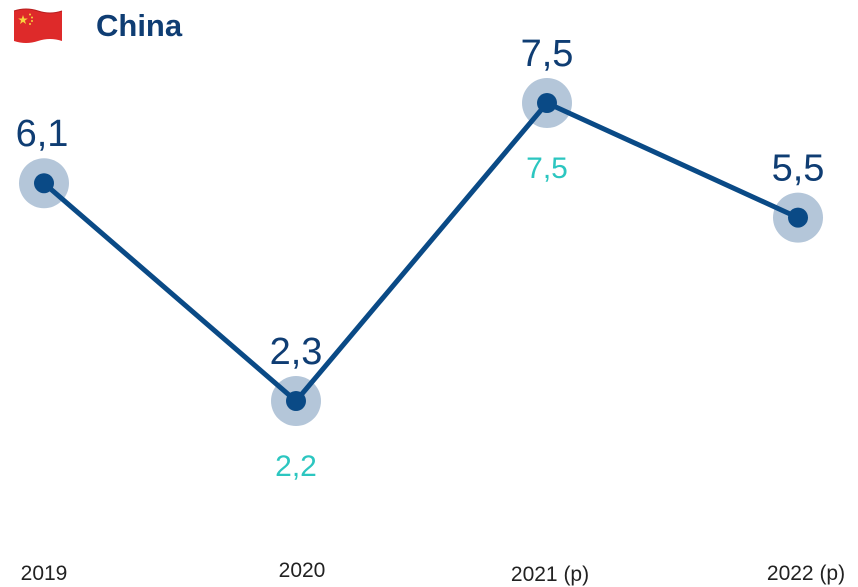 Image resolution: width=858 pixels, height=587 pixels. What do you see at coordinates (798, 169) in the screenshot?
I see `data-label-3: 5,5` at bounding box center [798, 169].